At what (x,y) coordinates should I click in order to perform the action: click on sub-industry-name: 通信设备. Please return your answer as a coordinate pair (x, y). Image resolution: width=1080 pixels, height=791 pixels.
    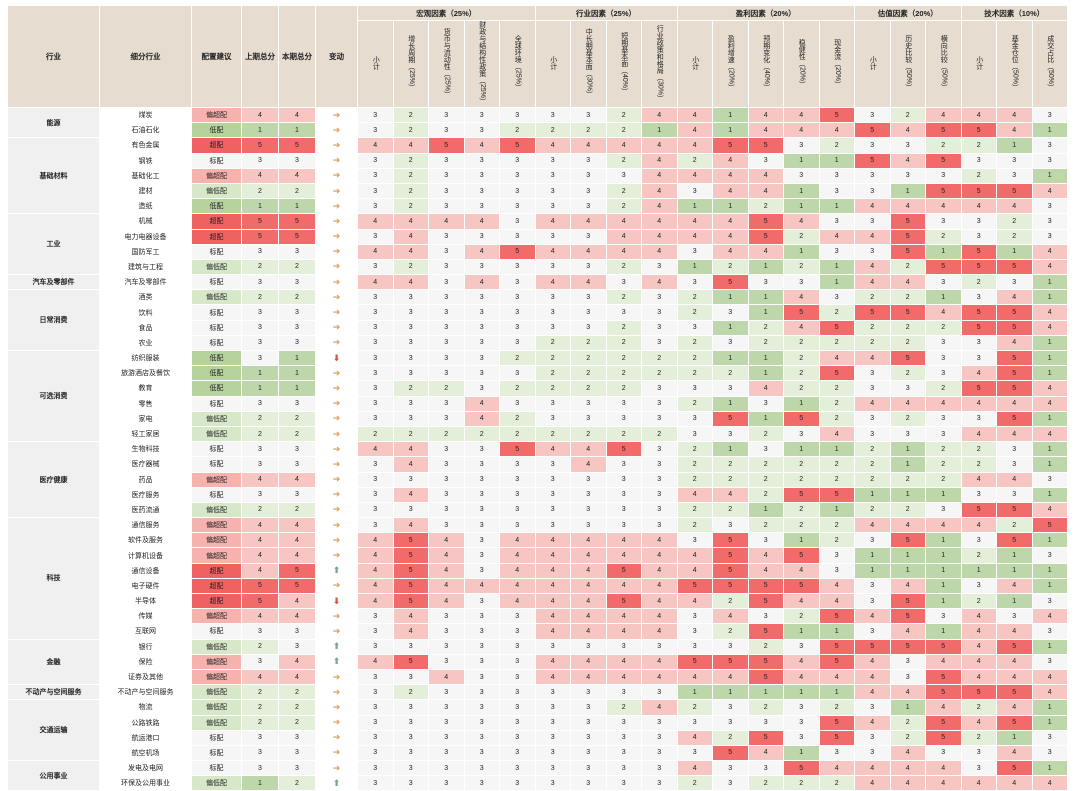
    Looking at the image, I should click on (146, 571).